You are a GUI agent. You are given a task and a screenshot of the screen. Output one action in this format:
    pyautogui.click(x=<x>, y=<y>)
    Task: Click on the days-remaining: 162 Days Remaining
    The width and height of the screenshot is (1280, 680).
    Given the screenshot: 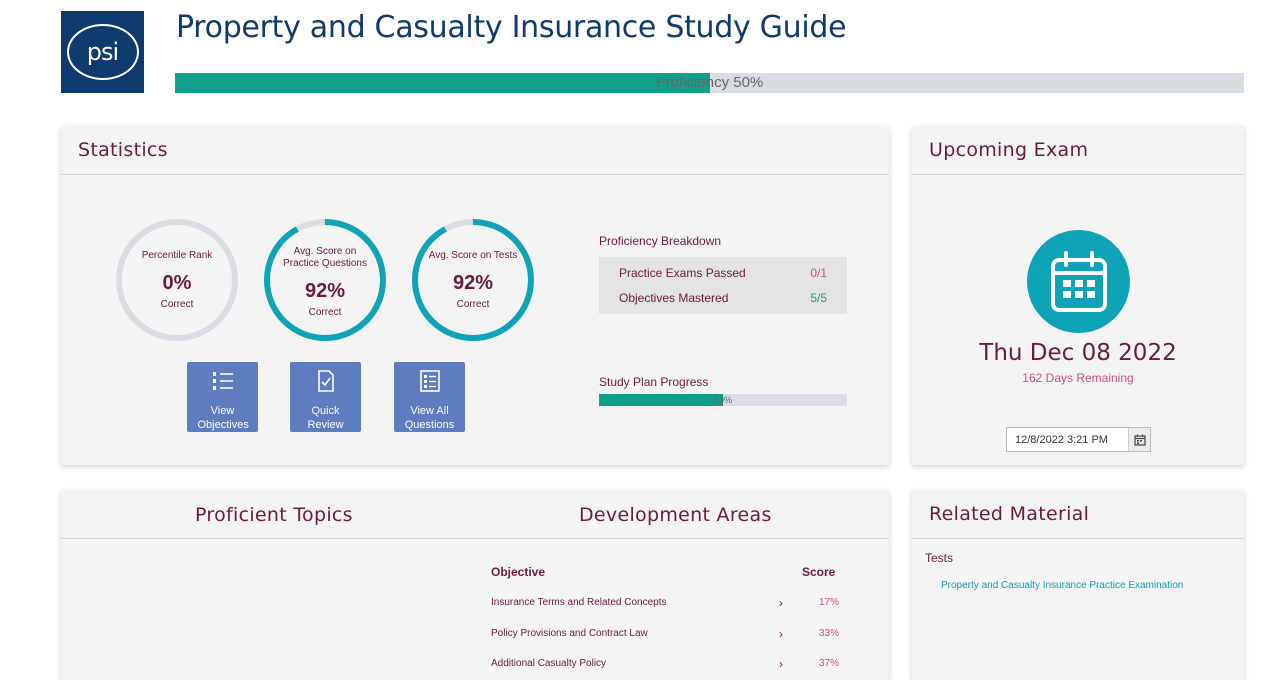 What is the action you would take?
    pyautogui.click(x=1078, y=378)
    